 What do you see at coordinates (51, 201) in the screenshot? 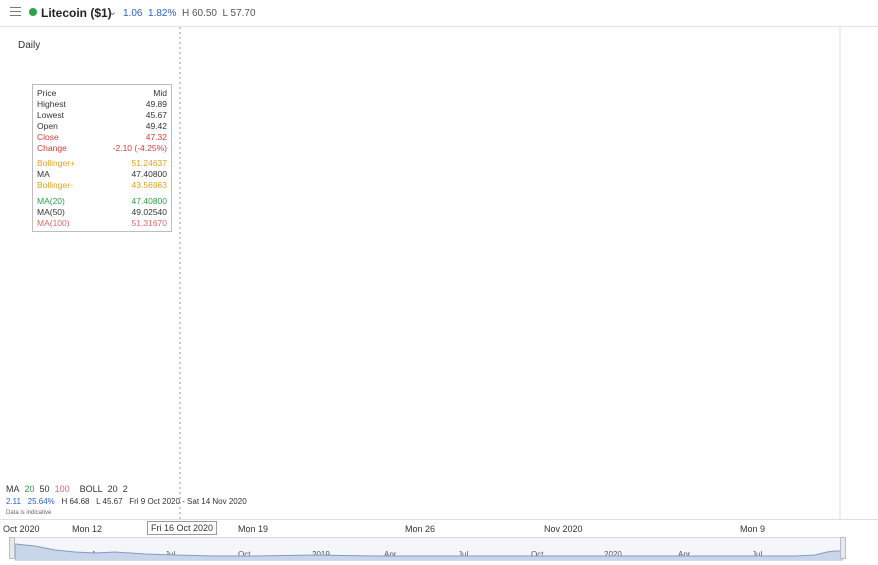
I see `tooltip-label: MA(20)` at bounding box center [51, 201].